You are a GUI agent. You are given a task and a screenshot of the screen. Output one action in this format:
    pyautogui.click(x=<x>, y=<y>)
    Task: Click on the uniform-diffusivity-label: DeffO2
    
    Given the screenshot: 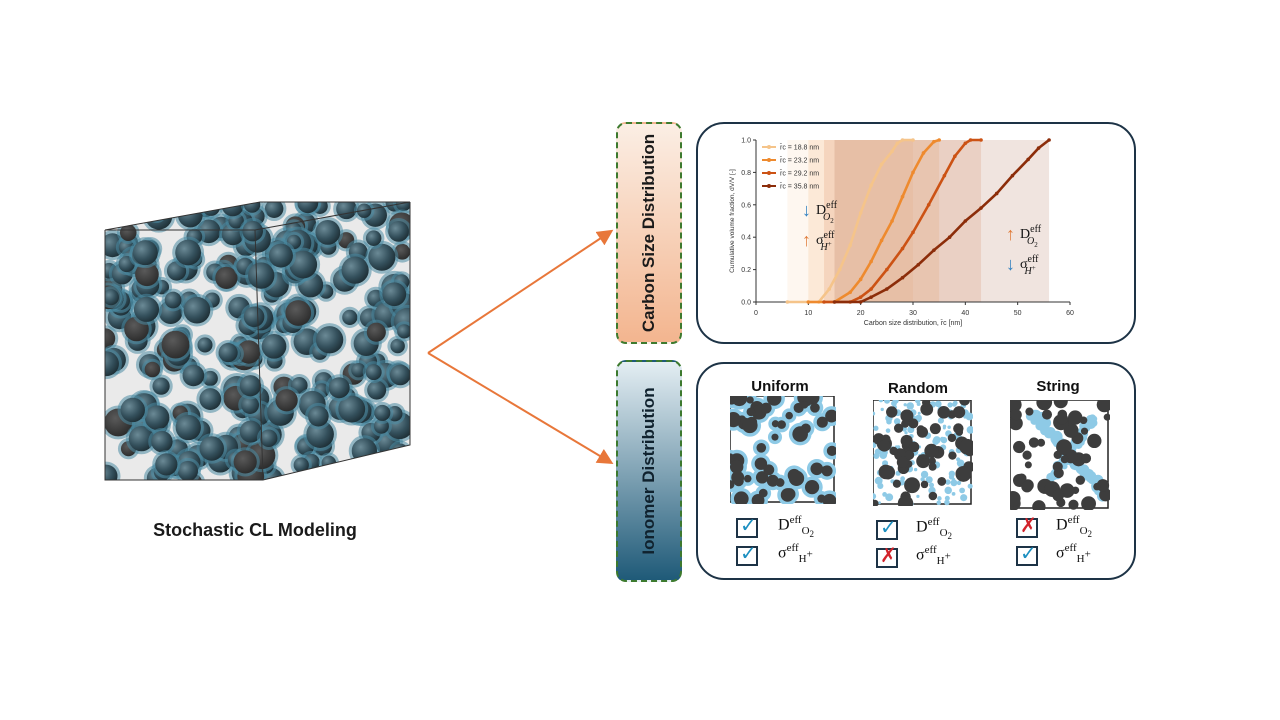 What is the action you would take?
    pyautogui.click(x=796, y=526)
    